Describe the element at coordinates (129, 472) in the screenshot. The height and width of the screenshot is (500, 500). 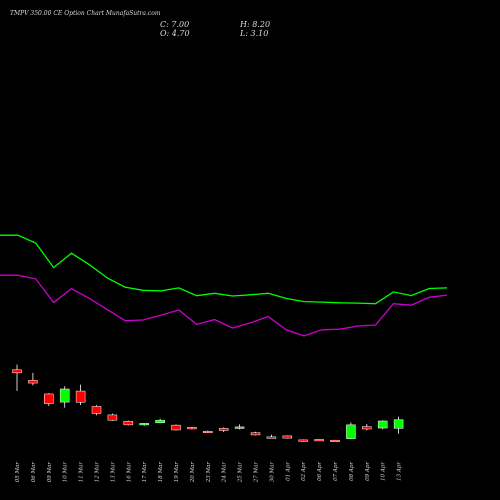
I see `x-tick-label: 16 Mar` at that location.